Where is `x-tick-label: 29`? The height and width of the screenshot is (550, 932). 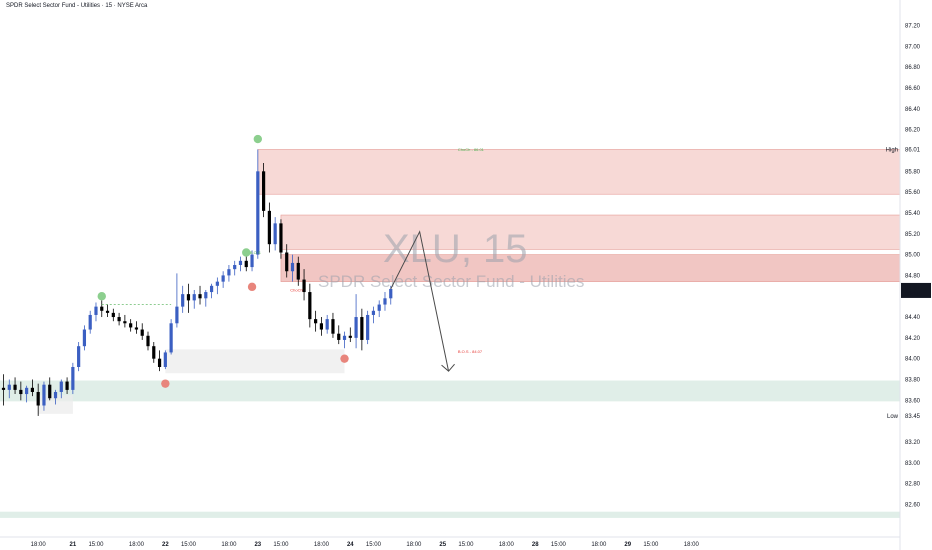 x-tick-label: 29 is located at coordinates (627, 545).